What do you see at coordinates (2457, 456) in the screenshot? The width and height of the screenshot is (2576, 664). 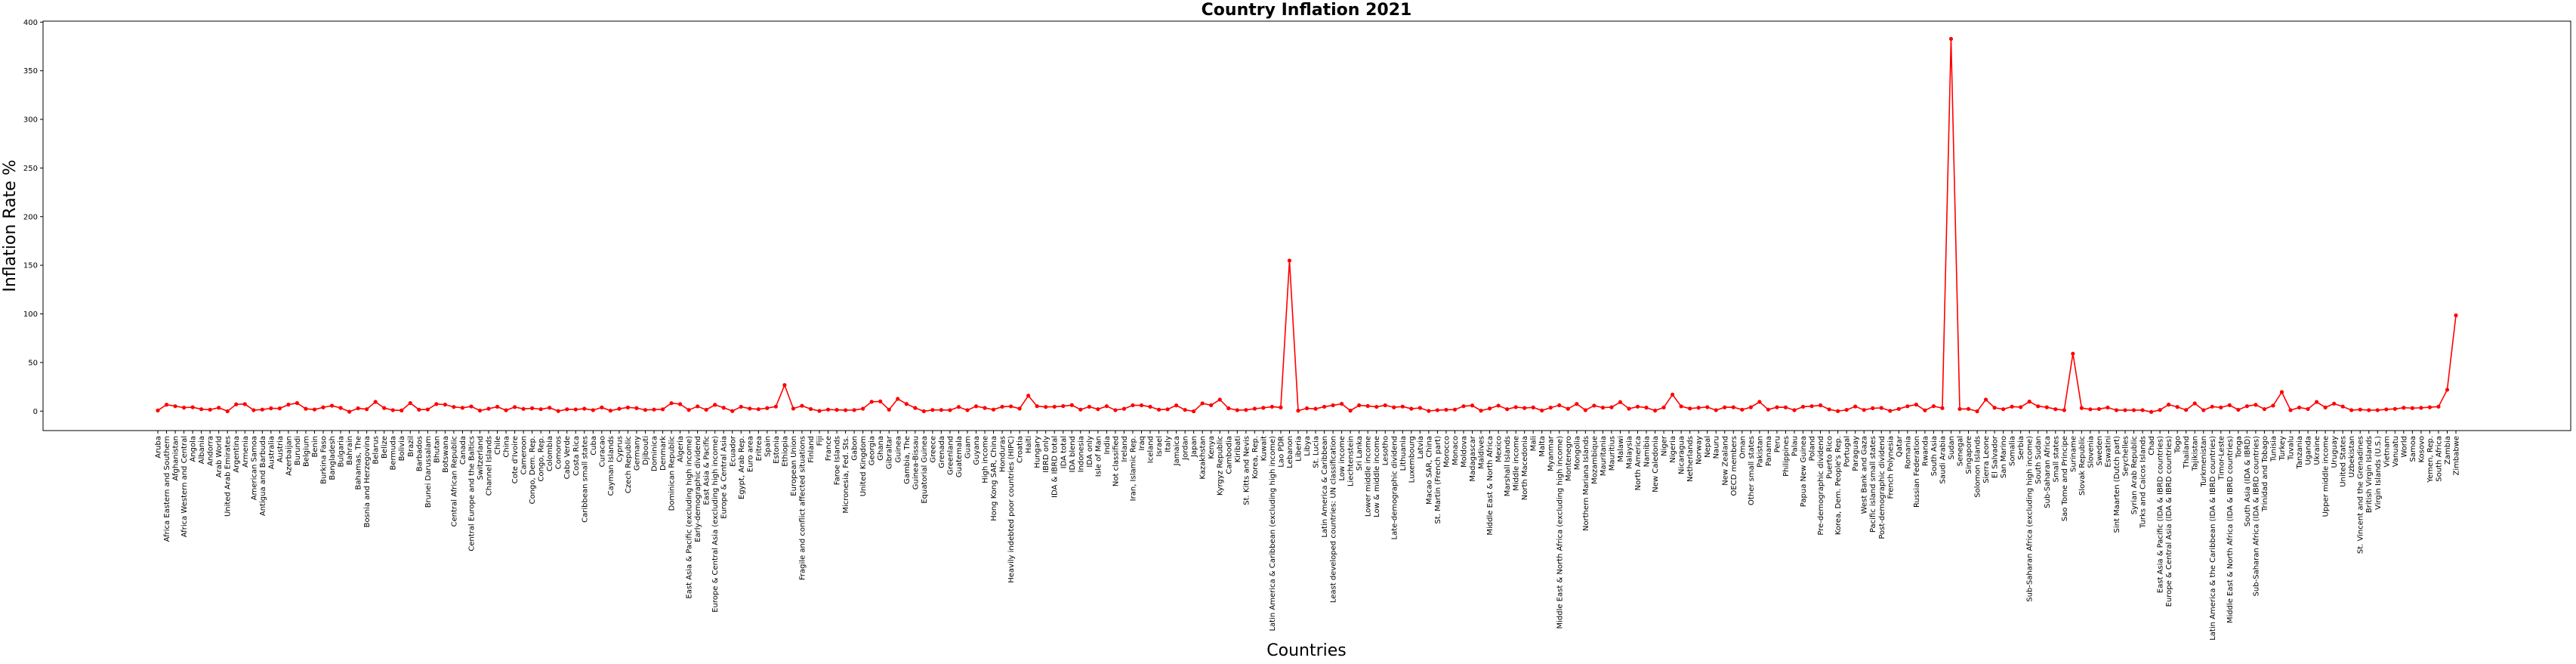 I see `x-tick-label: Zimbabwe` at bounding box center [2457, 456].